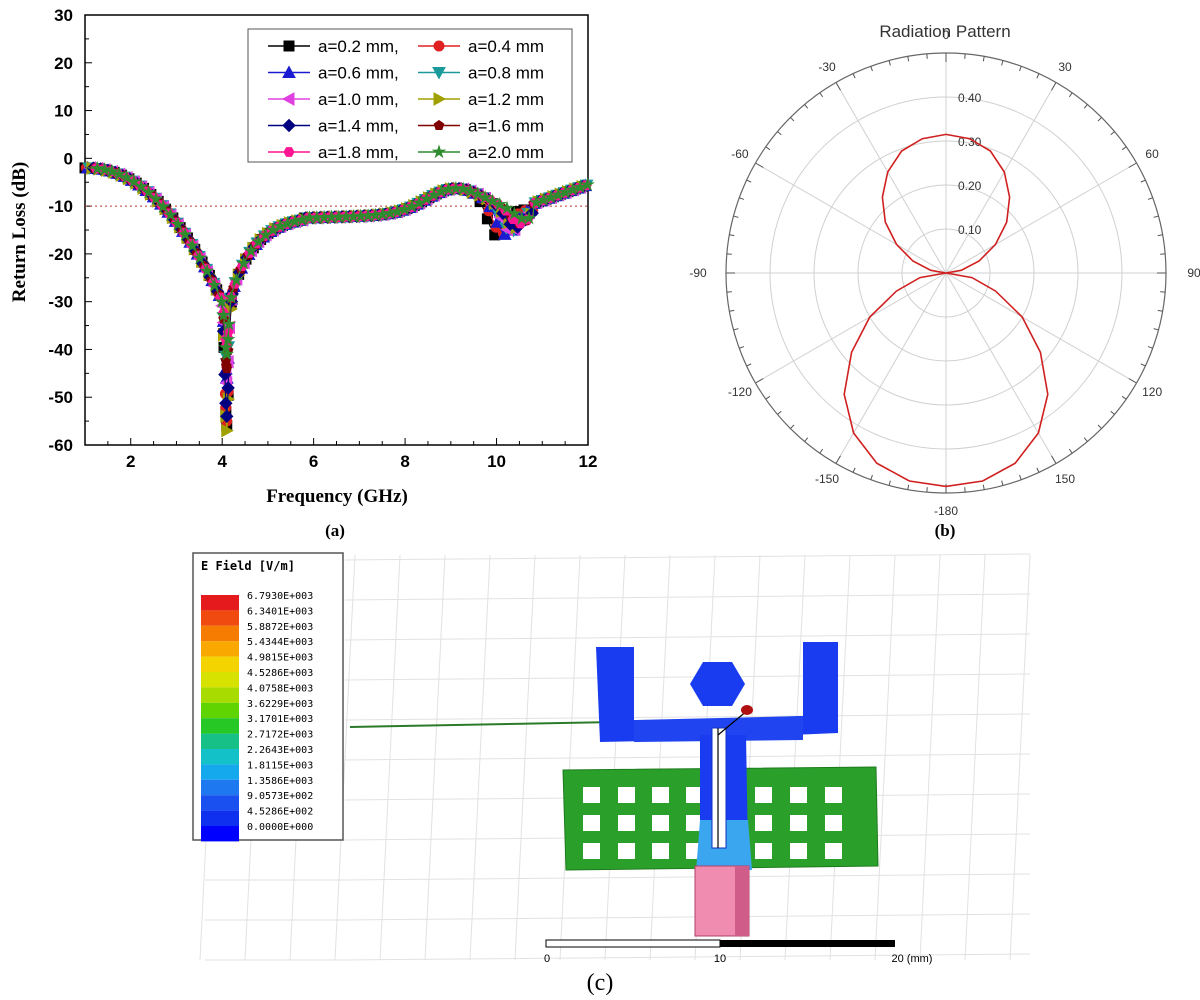 The width and height of the screenshot is (1200, 1000). Describe the element at coordinates (288, 99) in the screenshot. I see `marker-triangle-left` at that location.